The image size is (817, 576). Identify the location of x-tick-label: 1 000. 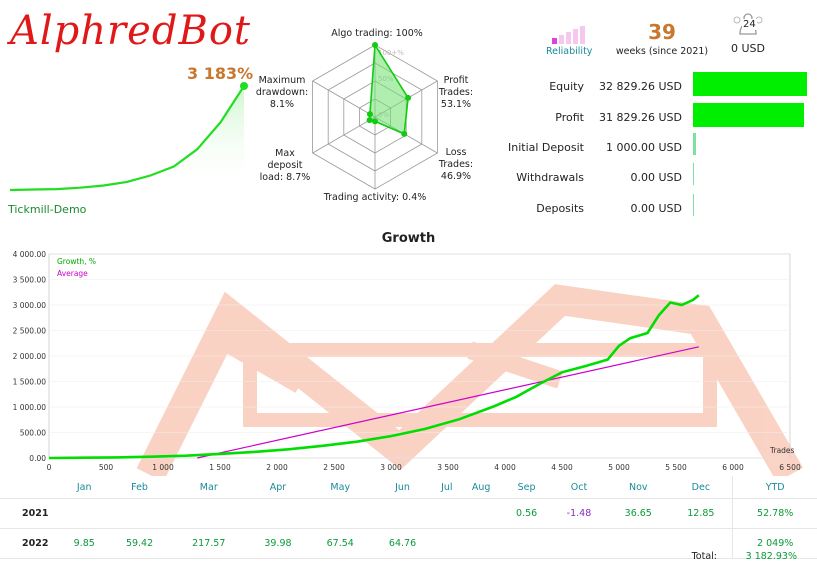
(163, 467).